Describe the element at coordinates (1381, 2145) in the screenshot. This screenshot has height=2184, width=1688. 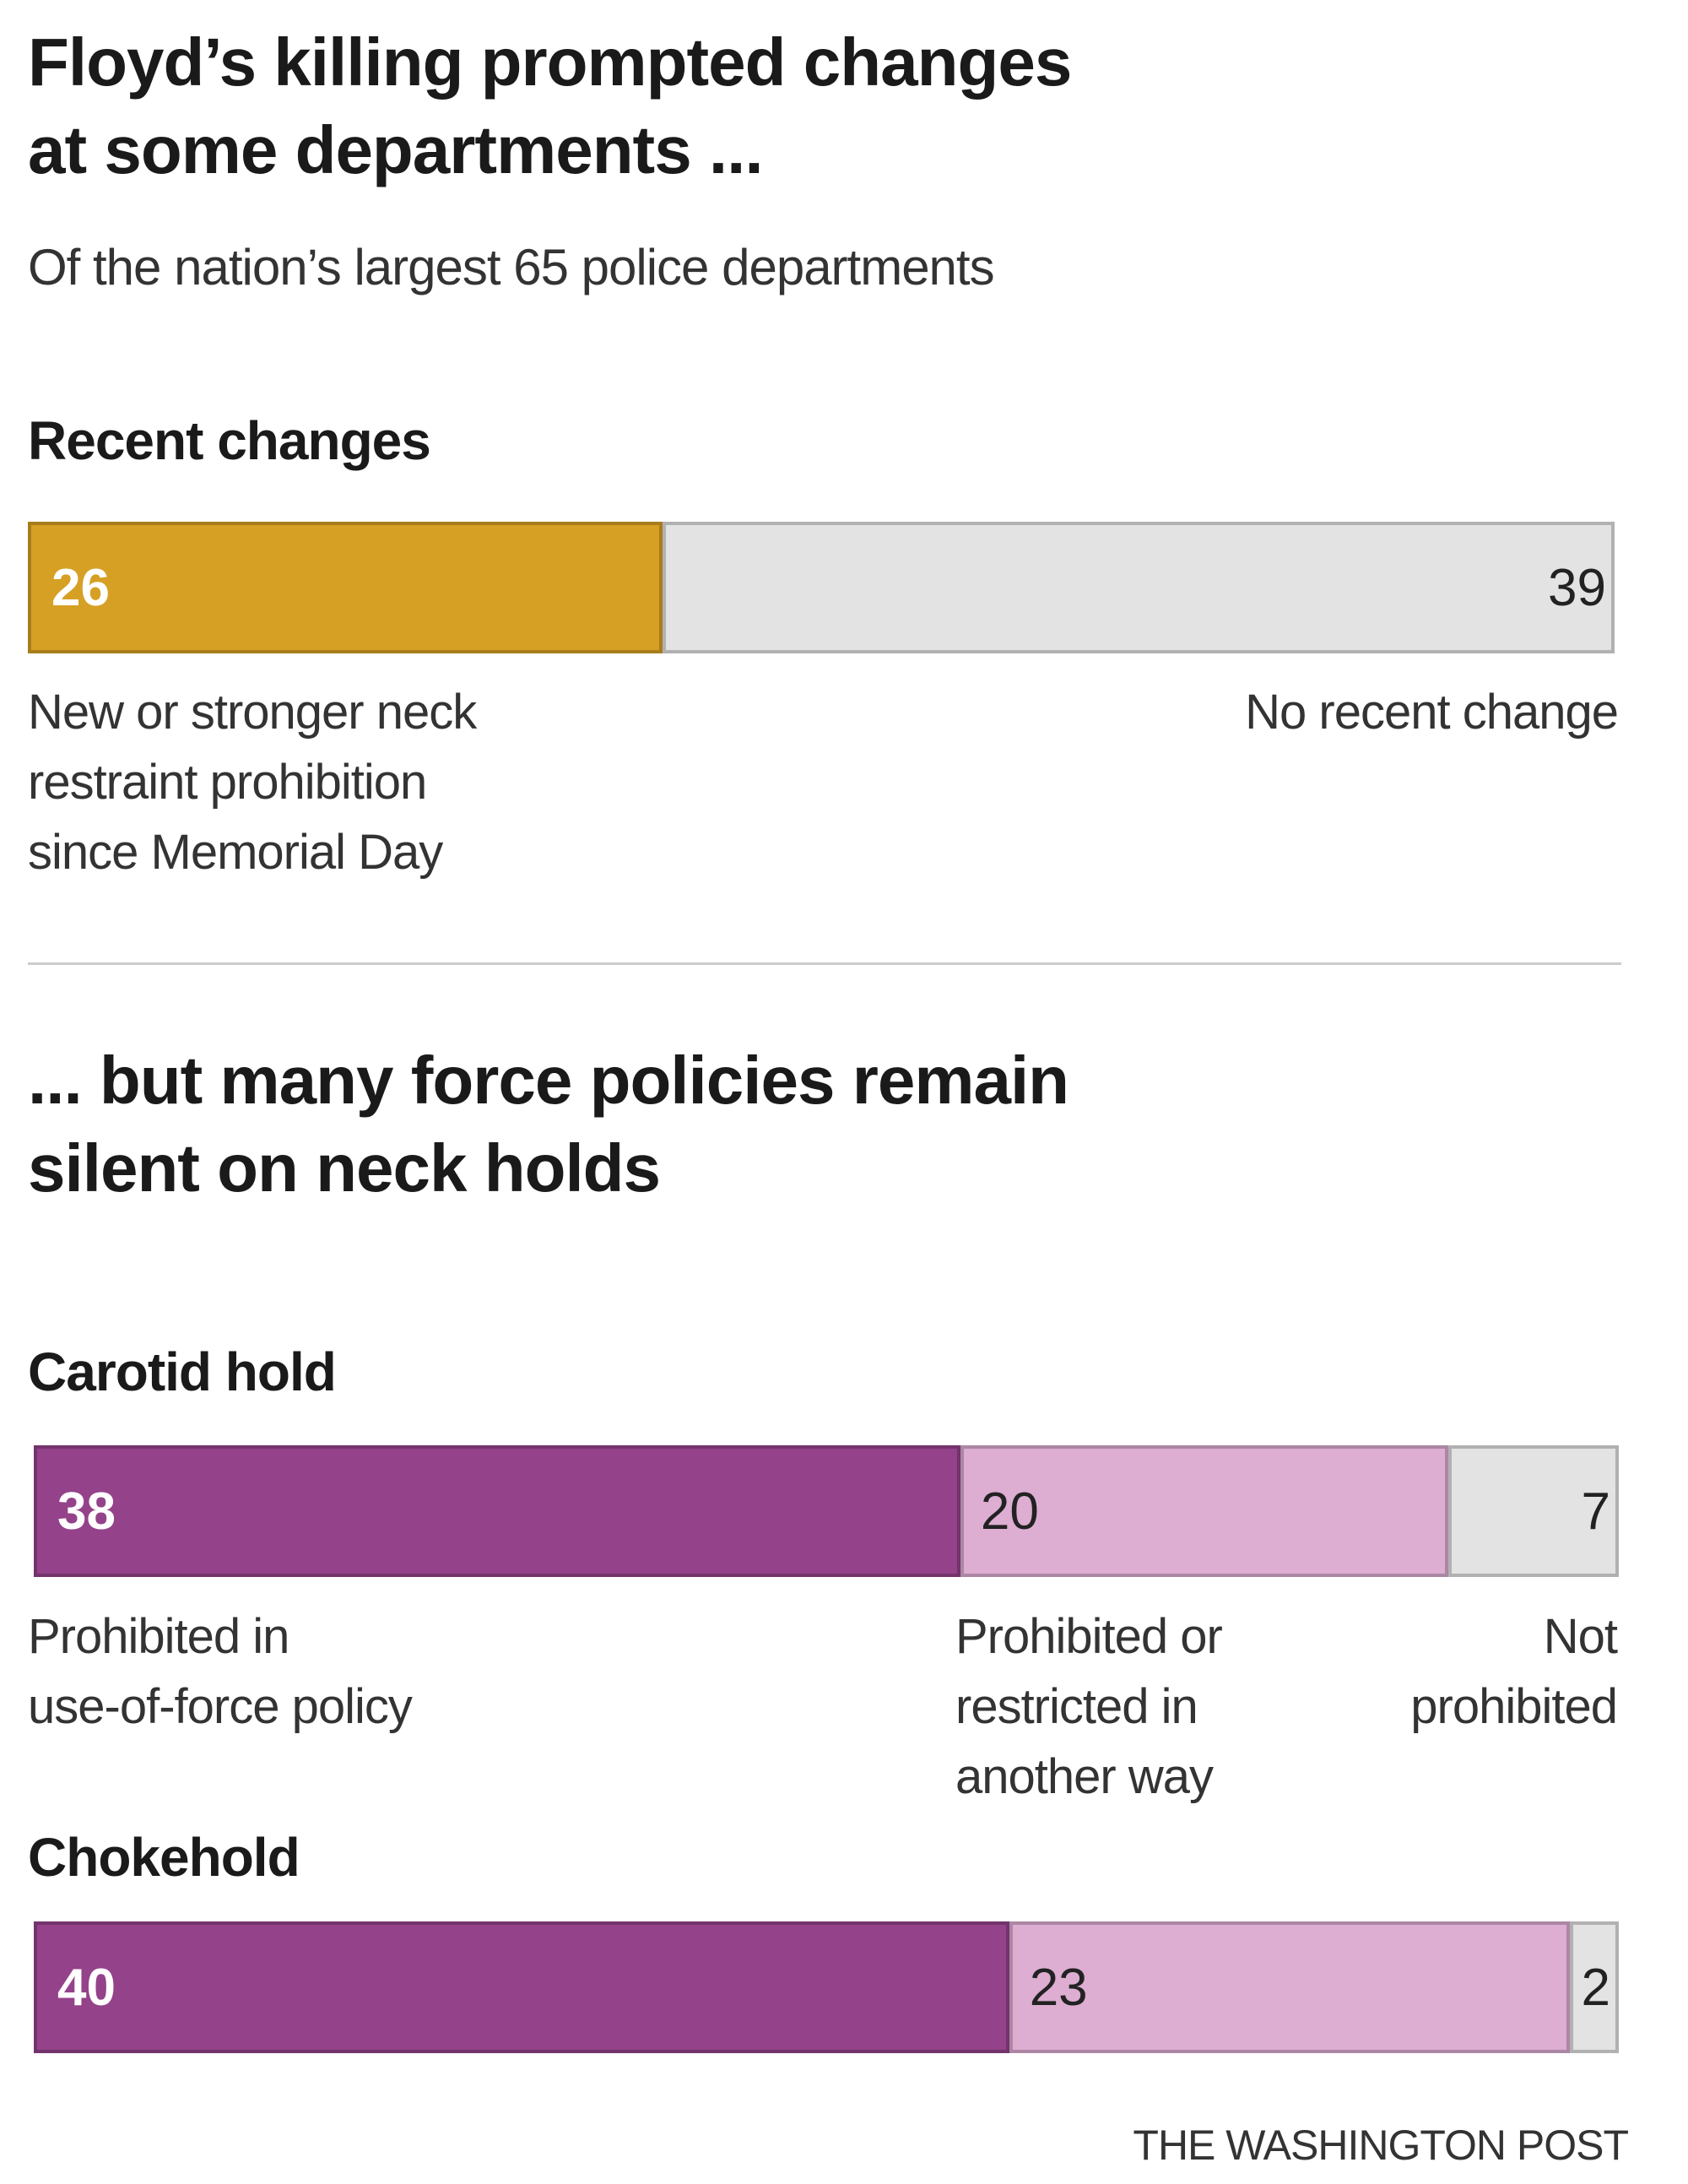
I see `footer-credit: THE WASHINGTON POST` at that location.